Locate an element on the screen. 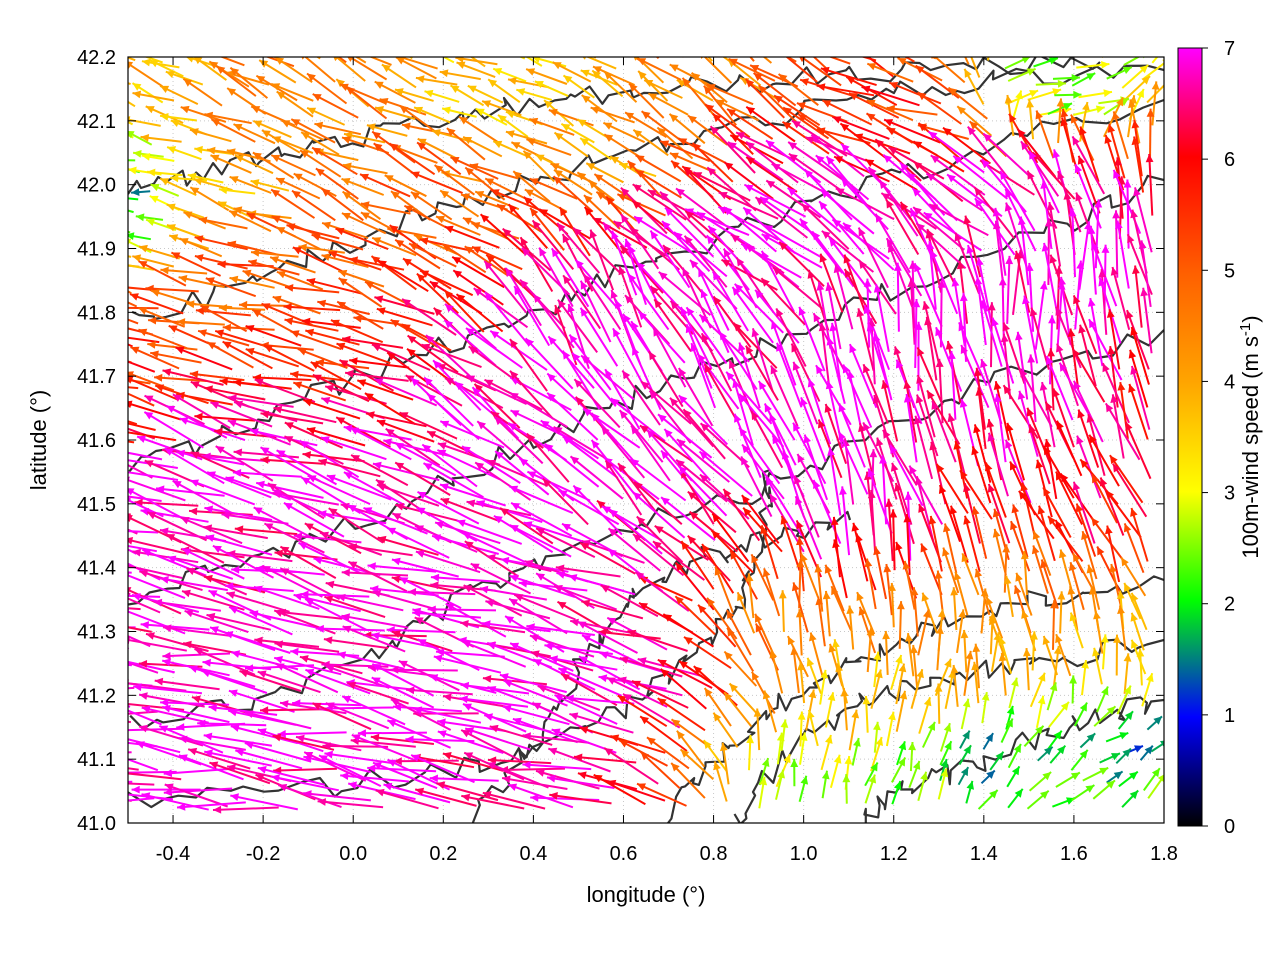  y-tick-label: 42.1 is located at coordinates (96, 122).